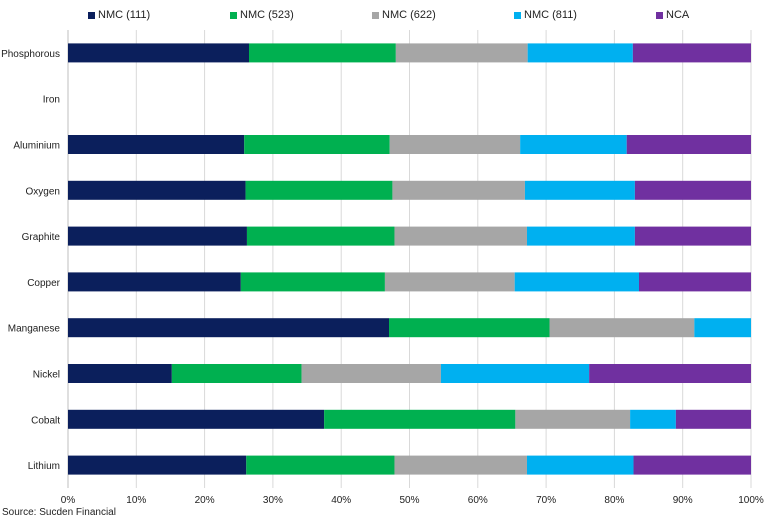 The height and width of the screenshot is (521, 770). I want to click on x-tick-label: 50%, so click(409, 500).